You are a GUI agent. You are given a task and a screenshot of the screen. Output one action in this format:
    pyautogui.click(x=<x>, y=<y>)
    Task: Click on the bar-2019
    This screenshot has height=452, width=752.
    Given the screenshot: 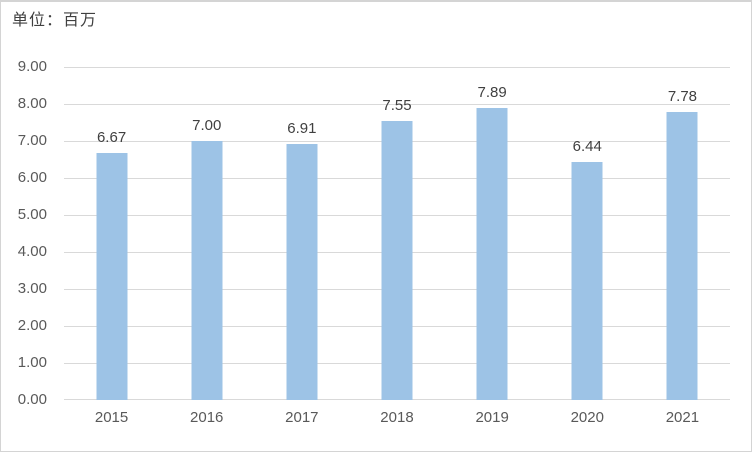 What is the action you would take?
    pyautogui.click(x=492, y=254)
    